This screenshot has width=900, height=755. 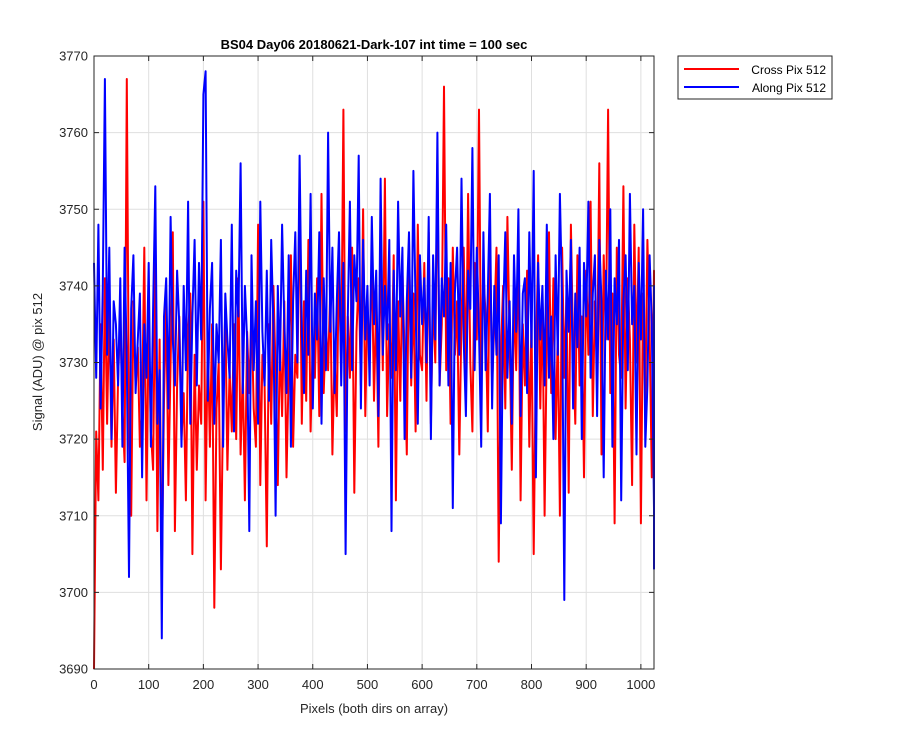 What do you see at coordinates (73, 669) in the screenshot?
I see `y-tick-label: 3690` at bounding box center [73, 669].